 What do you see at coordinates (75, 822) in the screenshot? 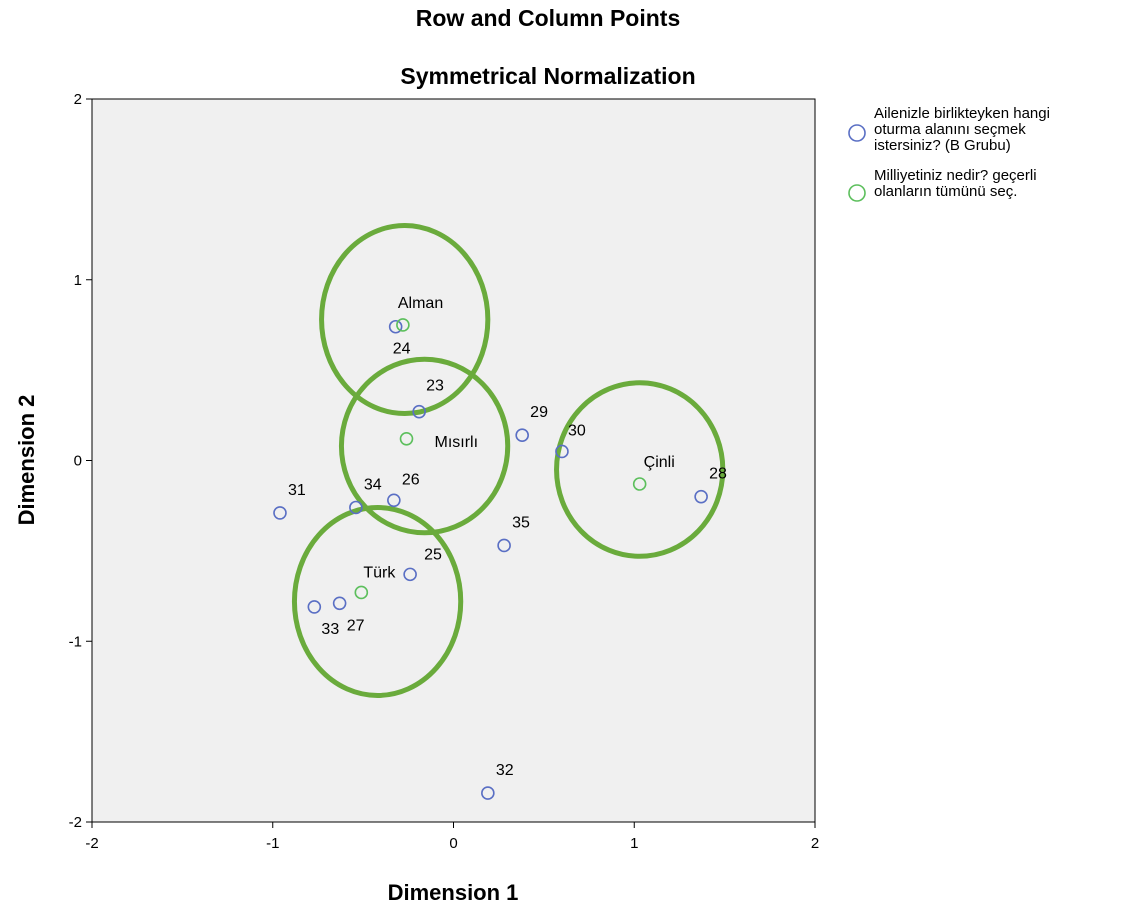
I see `y-tick-label: -2` at bounding box center [75, 822].